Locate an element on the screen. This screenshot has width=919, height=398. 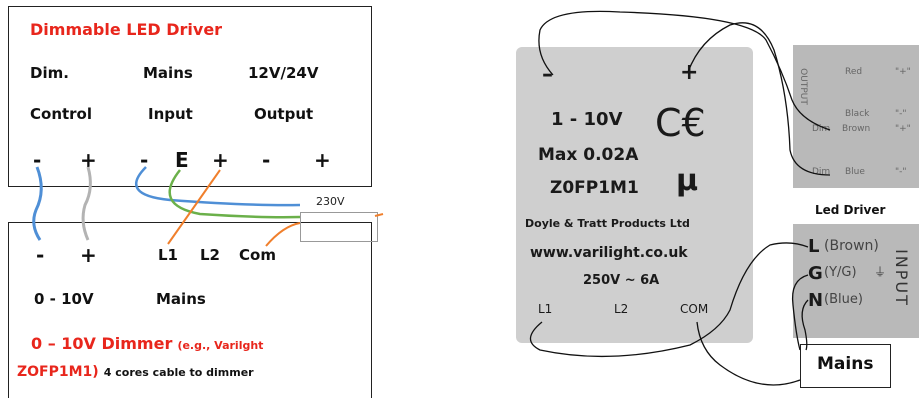
input-row-n-letter: N is located at coordinates (816, 300).